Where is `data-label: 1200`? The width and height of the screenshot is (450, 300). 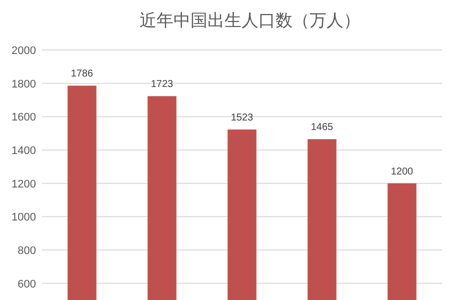 data-label: 1200 is located at coordinates (402, 172).